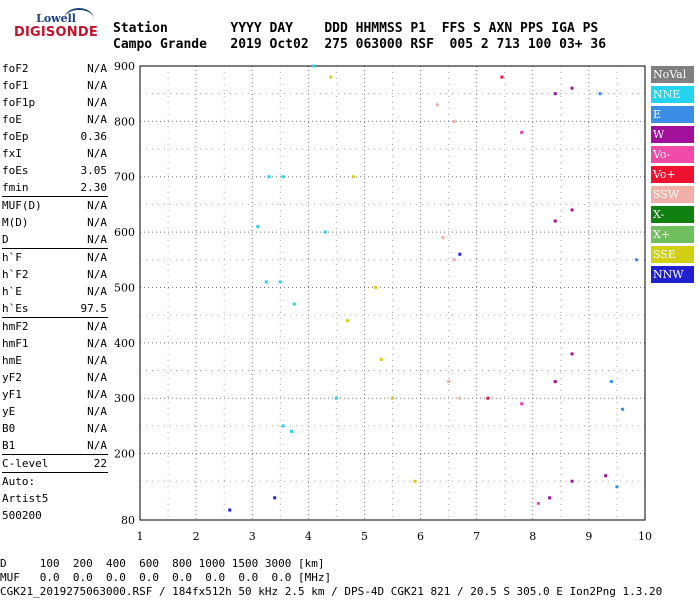  I want to click on param-row: yF1 N/A, so click(55, 394).